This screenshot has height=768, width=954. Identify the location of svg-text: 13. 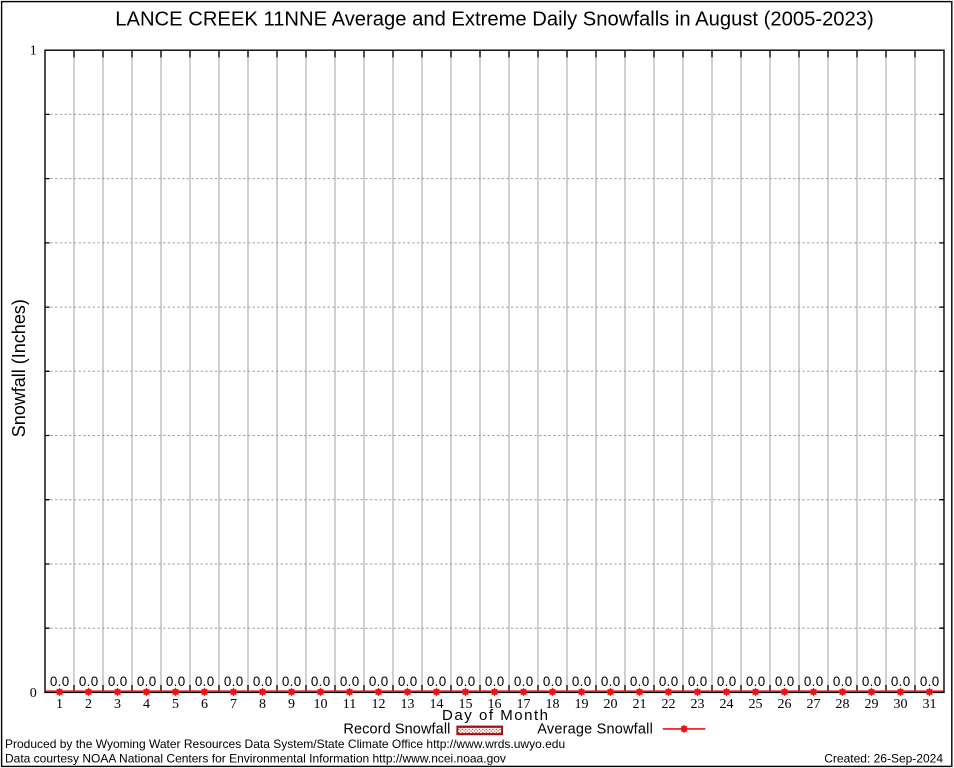
(408, 704).